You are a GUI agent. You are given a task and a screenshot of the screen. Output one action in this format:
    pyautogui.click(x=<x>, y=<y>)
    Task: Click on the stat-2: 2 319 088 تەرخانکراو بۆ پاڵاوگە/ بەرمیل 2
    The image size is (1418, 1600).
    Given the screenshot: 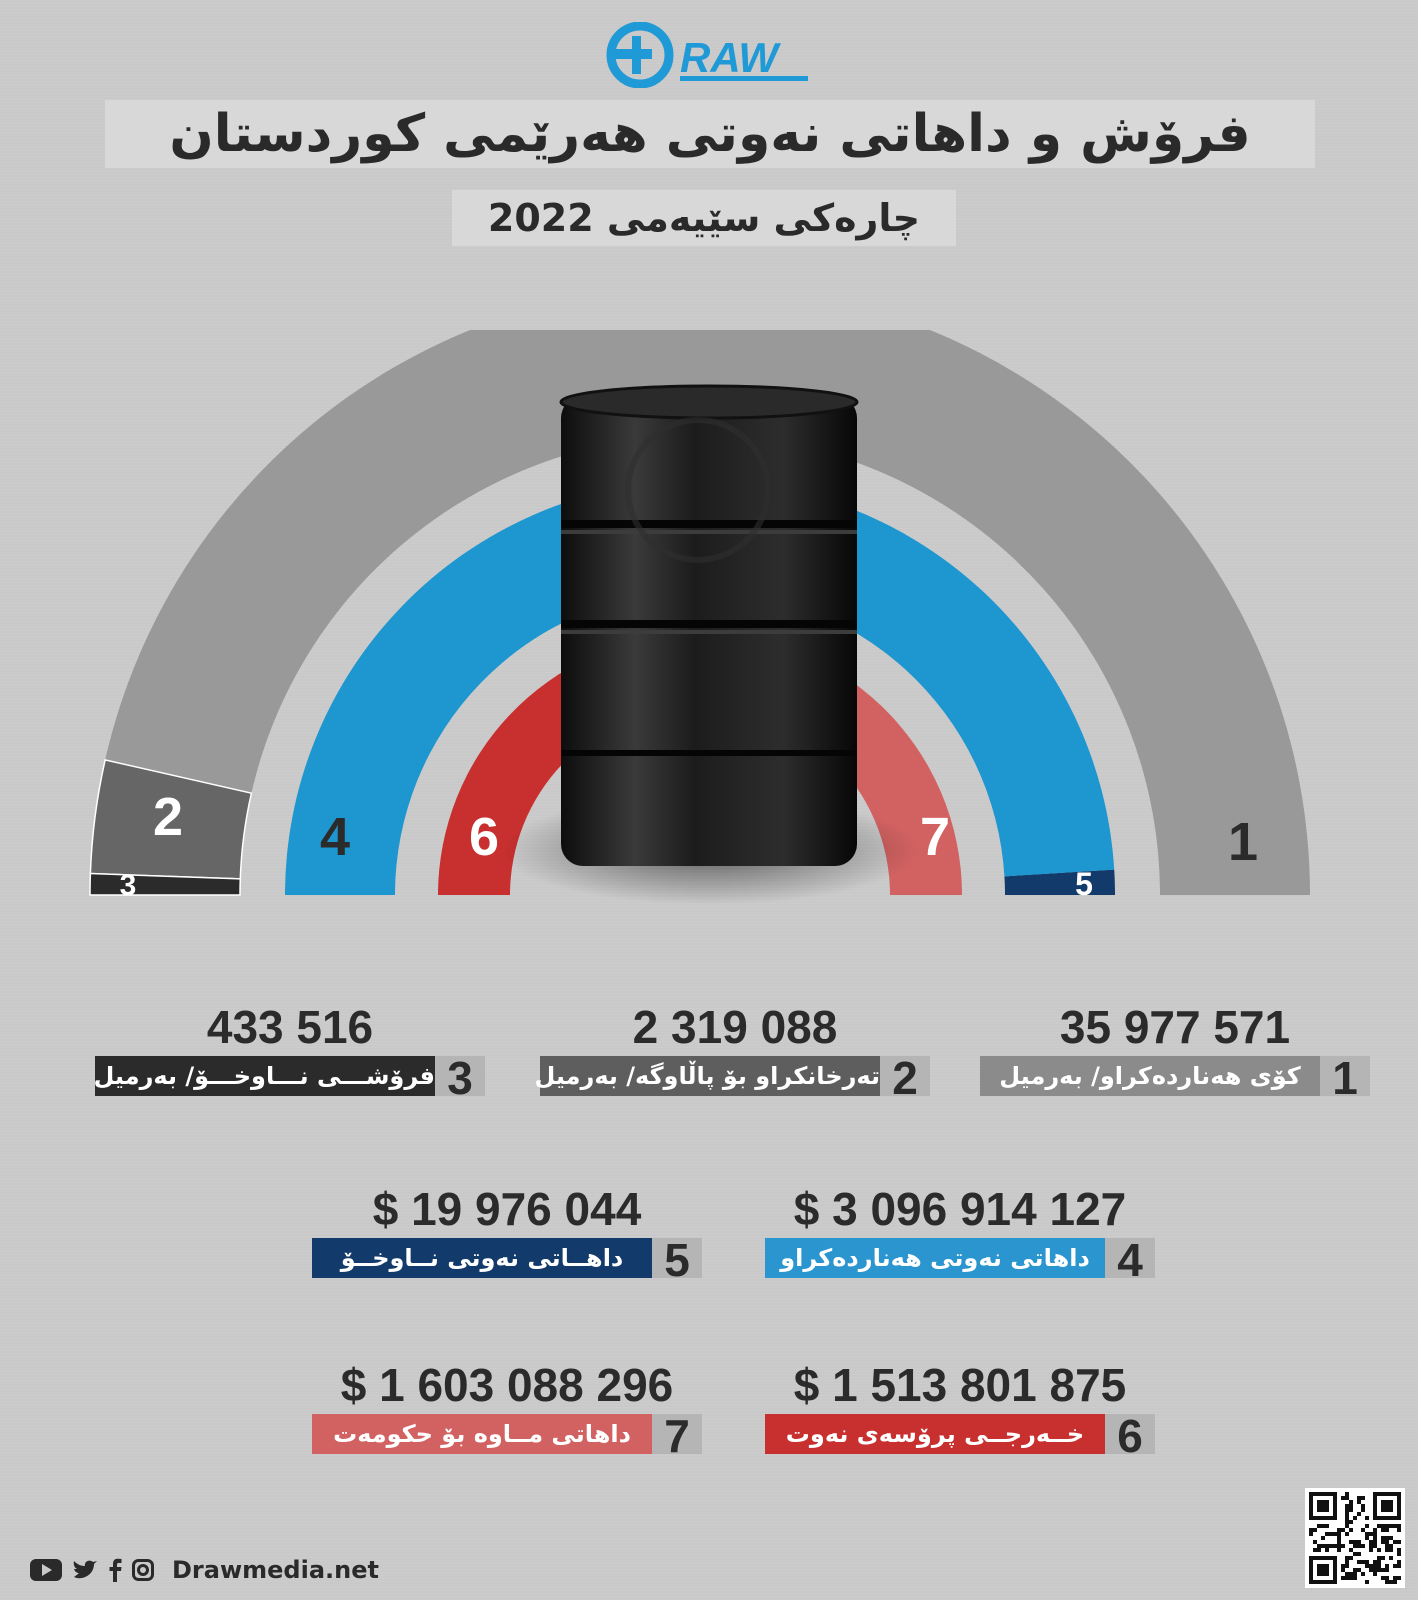 What is the action you would take?
    pyautogui.click(x=732, y=1050)
    